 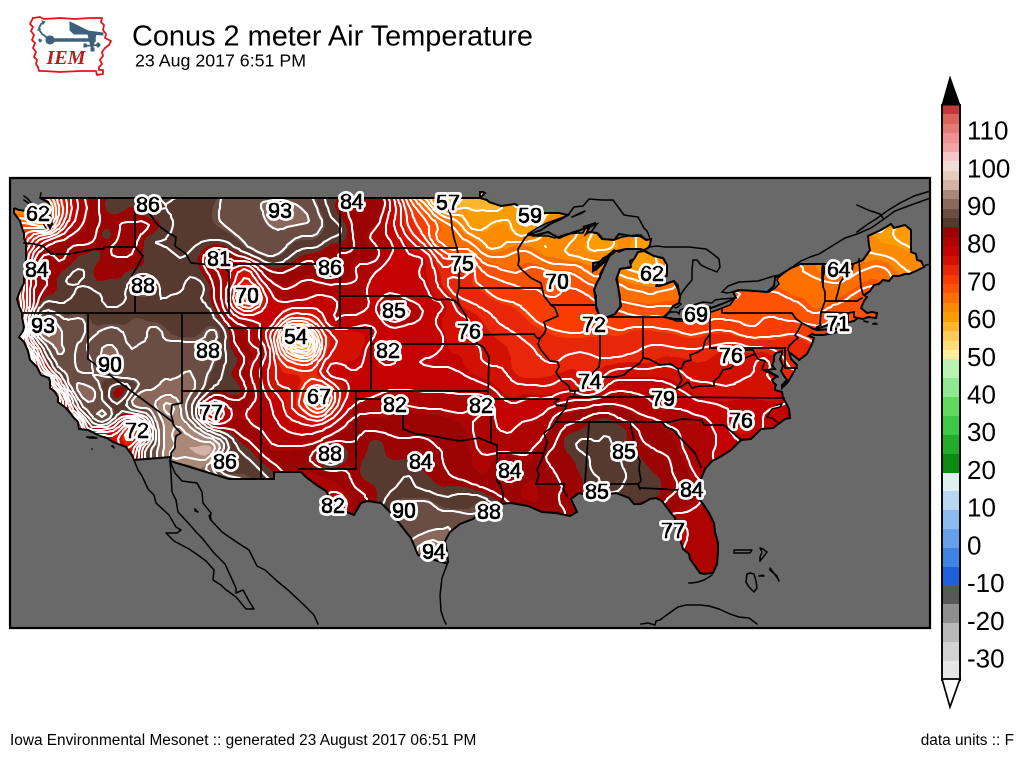 I want to click on svg-text: 50, so click(x=981, y=357).